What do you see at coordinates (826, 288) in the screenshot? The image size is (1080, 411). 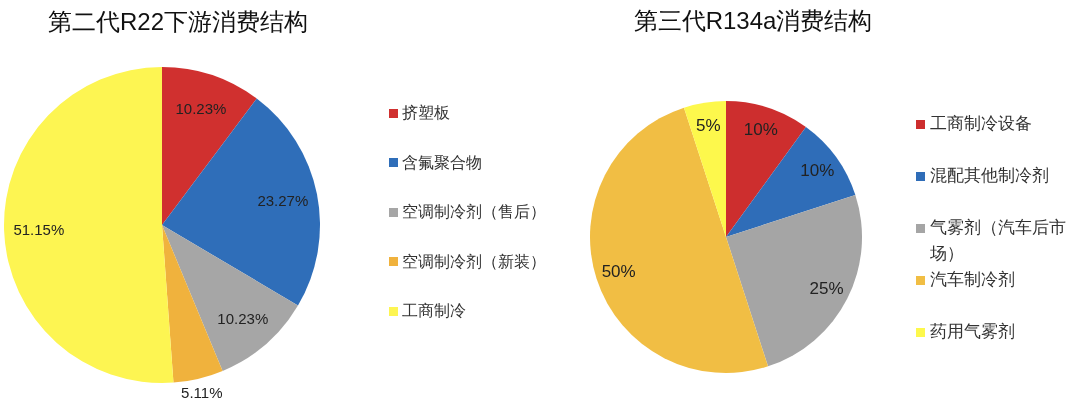 I see `data-label: 25%` at bounding box center [826, 288].